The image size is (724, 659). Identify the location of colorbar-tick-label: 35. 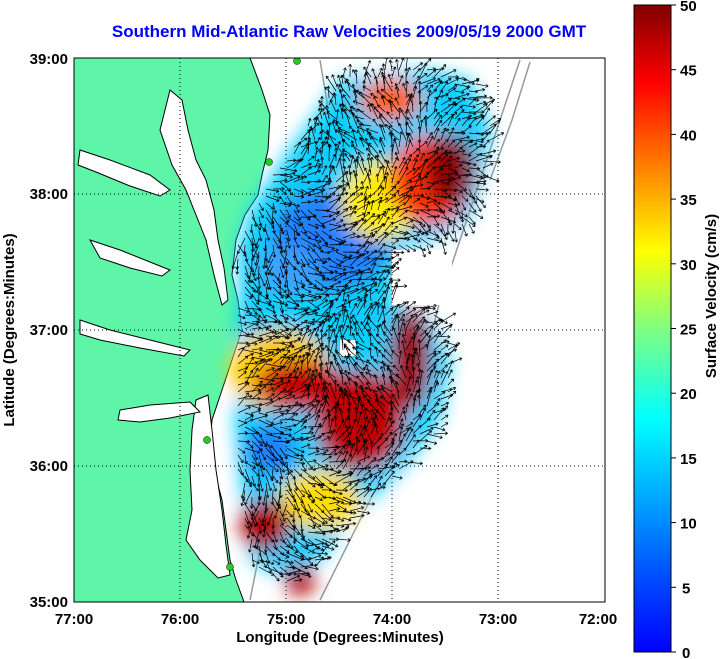
(688, 200).